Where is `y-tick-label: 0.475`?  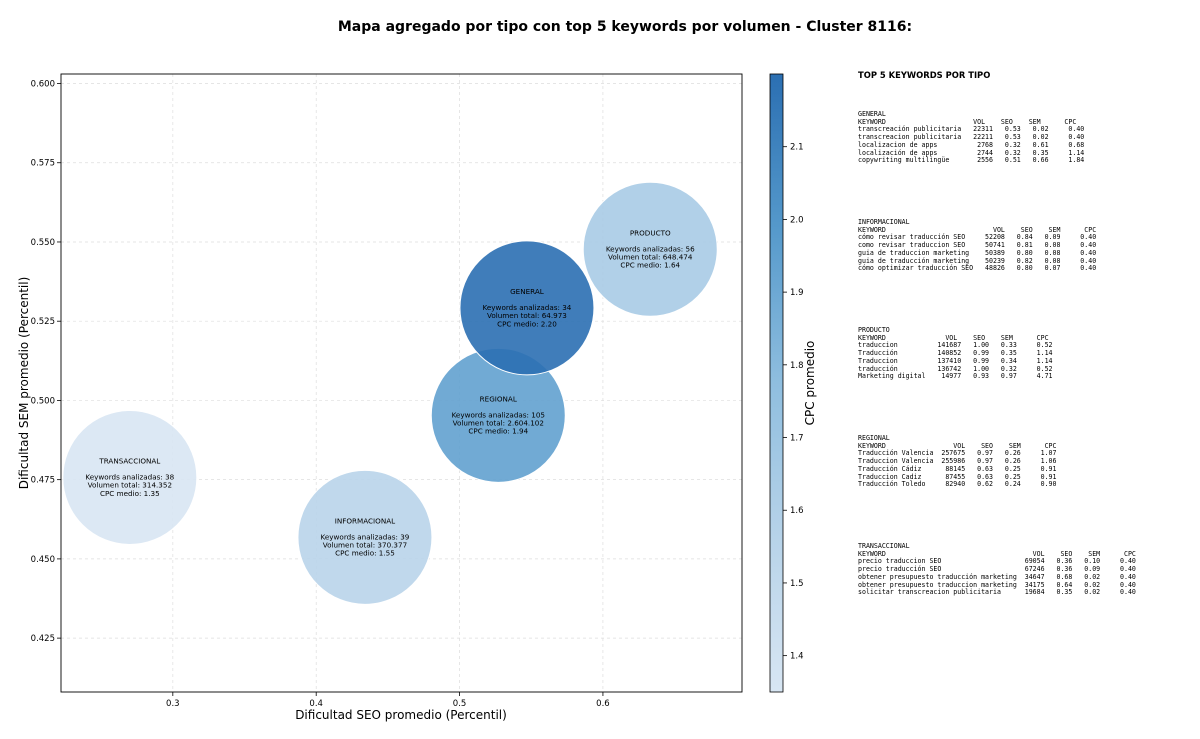
y-tick-label: 0.475 is located at coordinates (43, 481).